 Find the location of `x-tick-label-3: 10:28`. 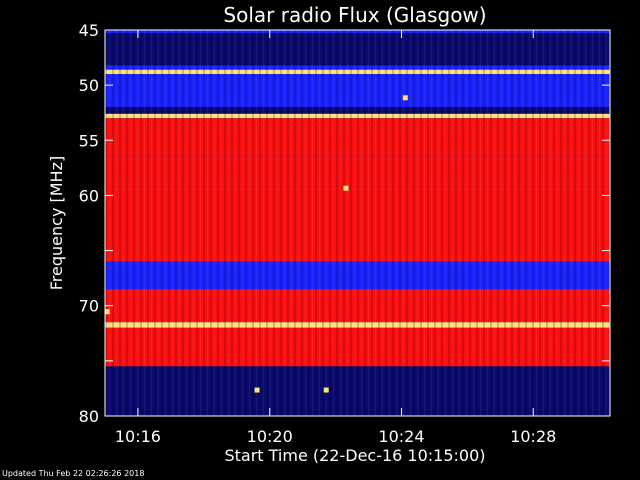

x-tick-label-3: 10:28 is located at coordinates (533, 436).